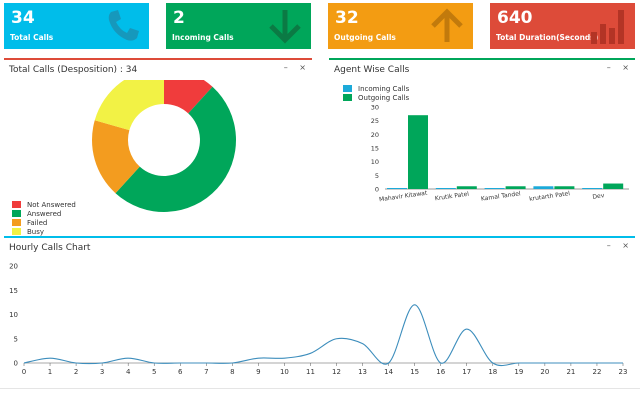  I want to click on x-tick-label: krutarth Patel, so click(550, 196).